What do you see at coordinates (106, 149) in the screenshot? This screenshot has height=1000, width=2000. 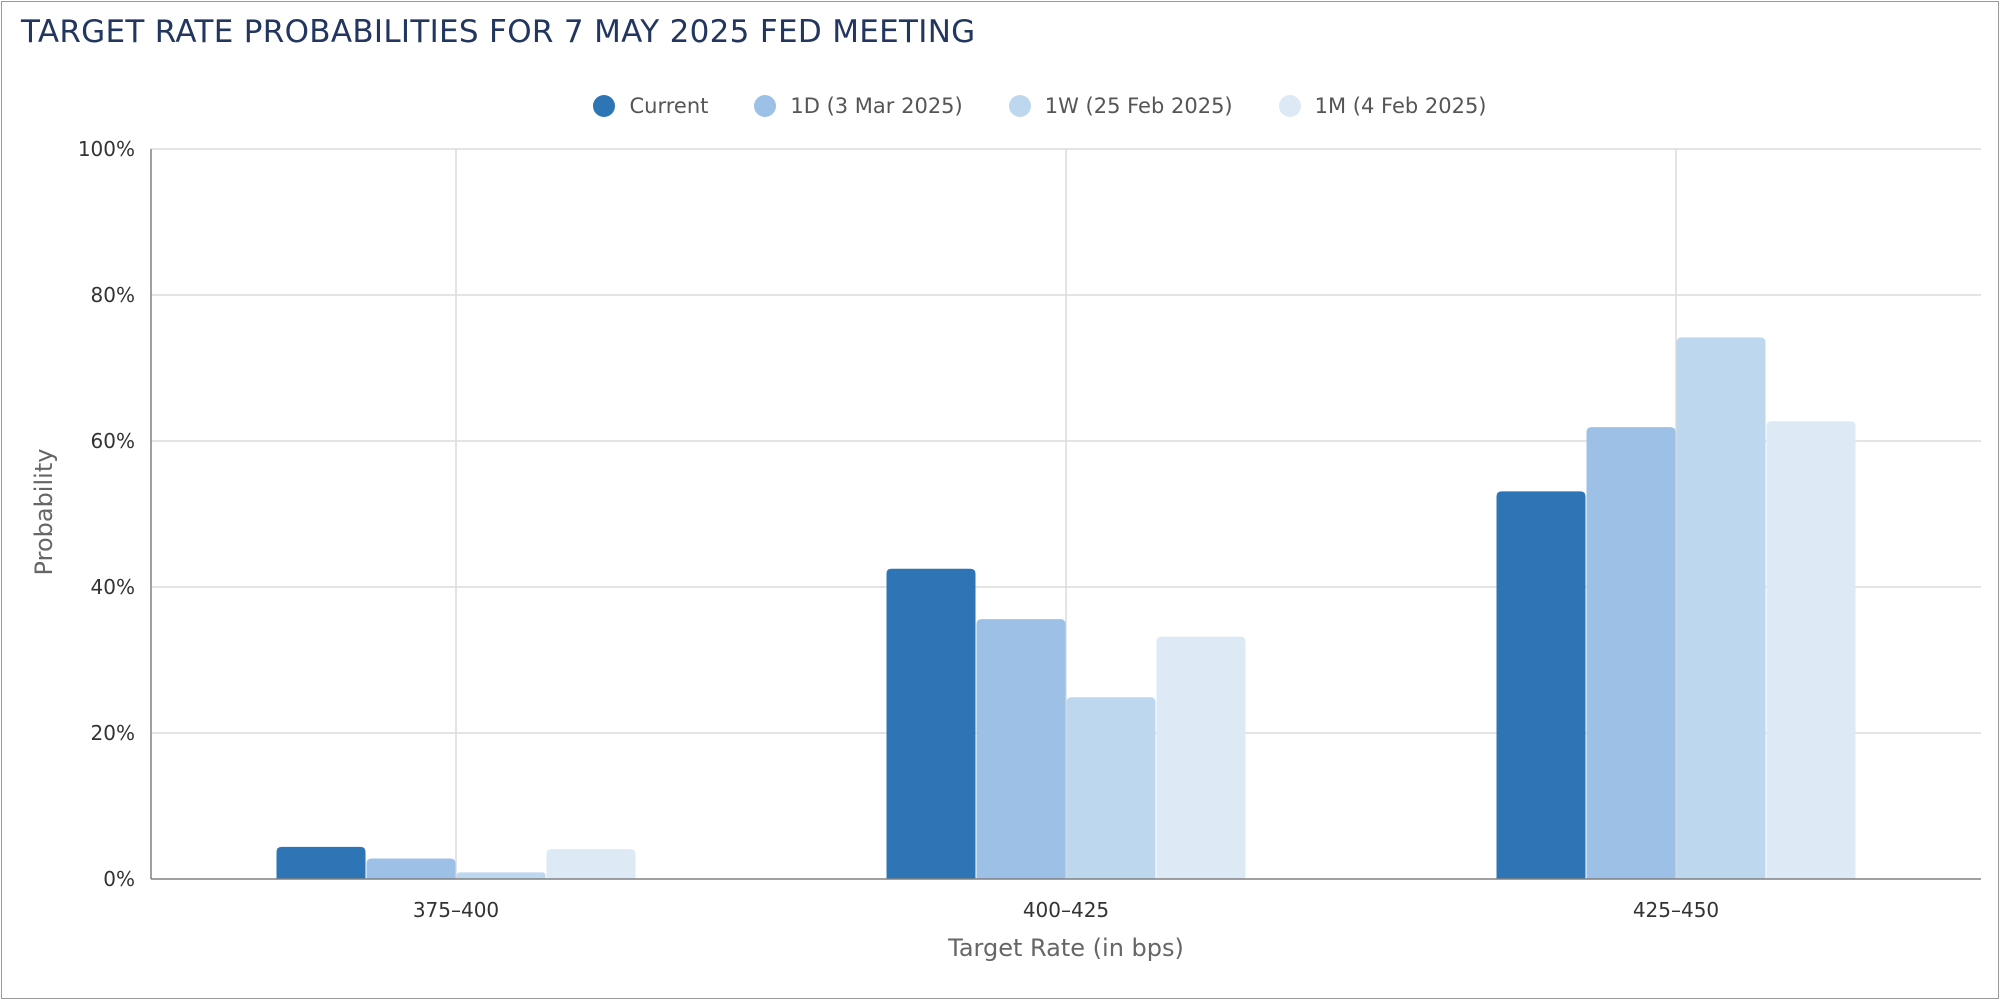 I see `y-tick-label: 100%` at bounding box center [106, 149].